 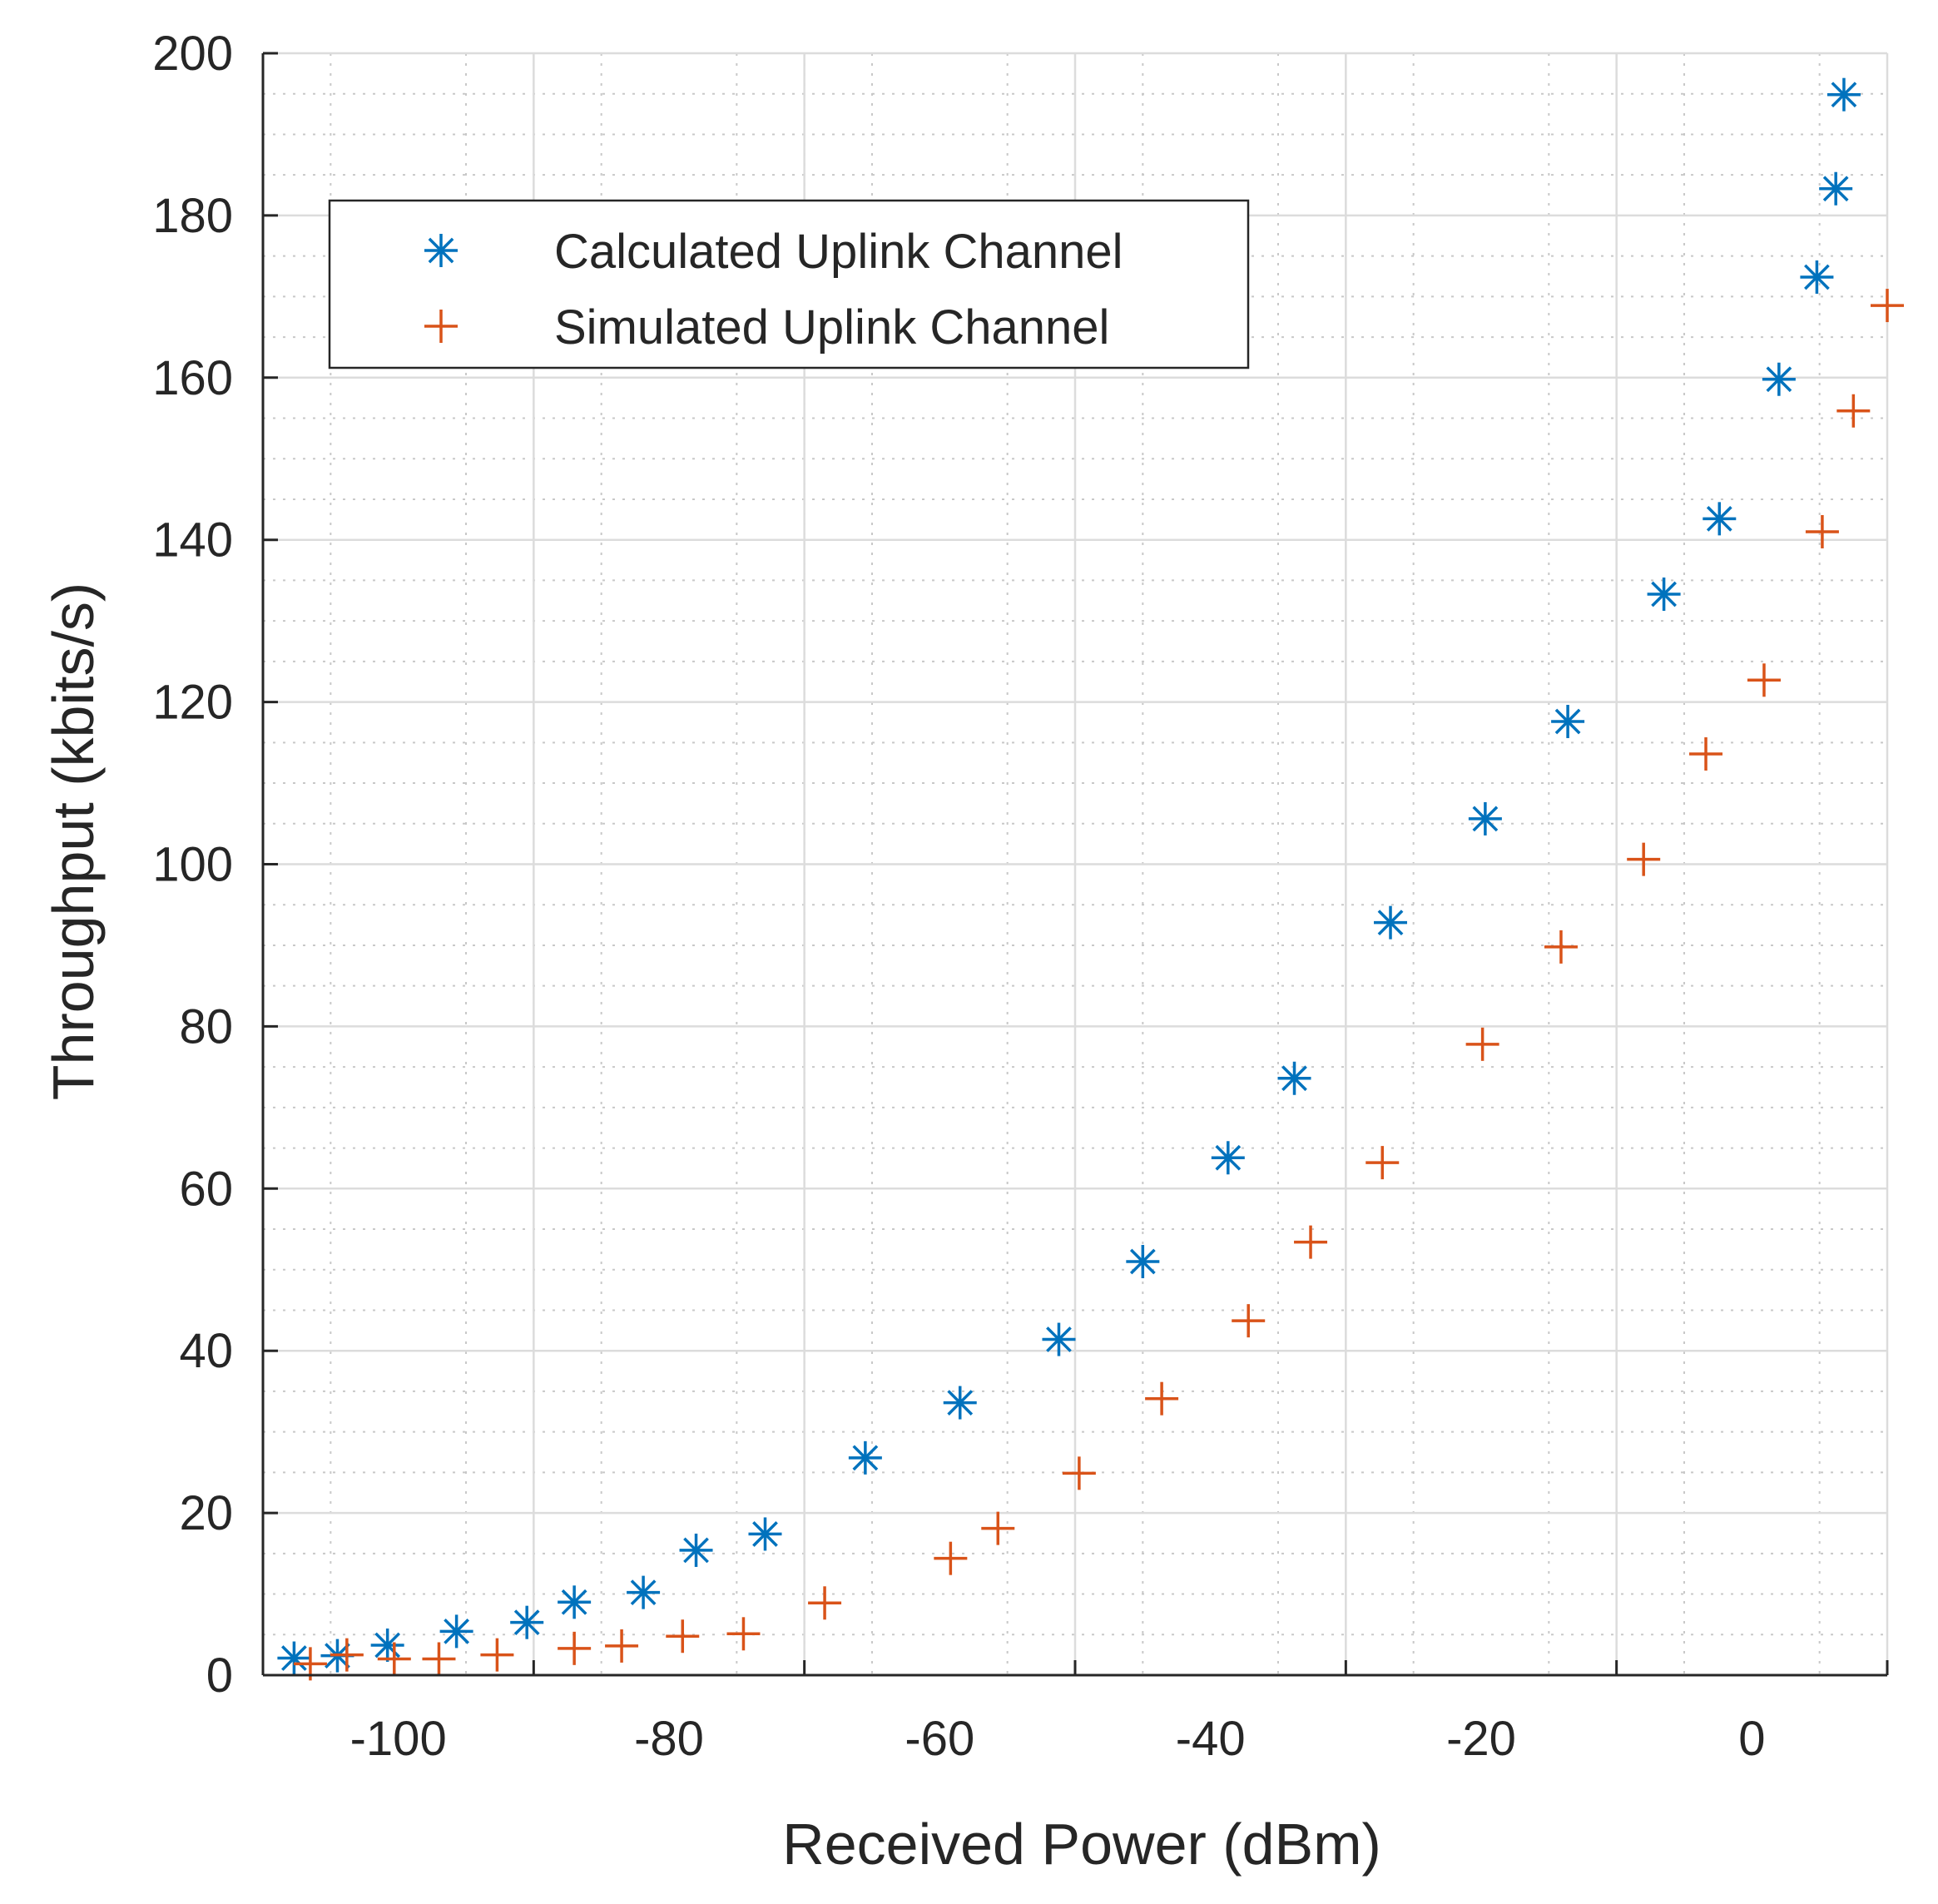 I want to click on x-tick-label: -20, so click(x=1481, y=1739).